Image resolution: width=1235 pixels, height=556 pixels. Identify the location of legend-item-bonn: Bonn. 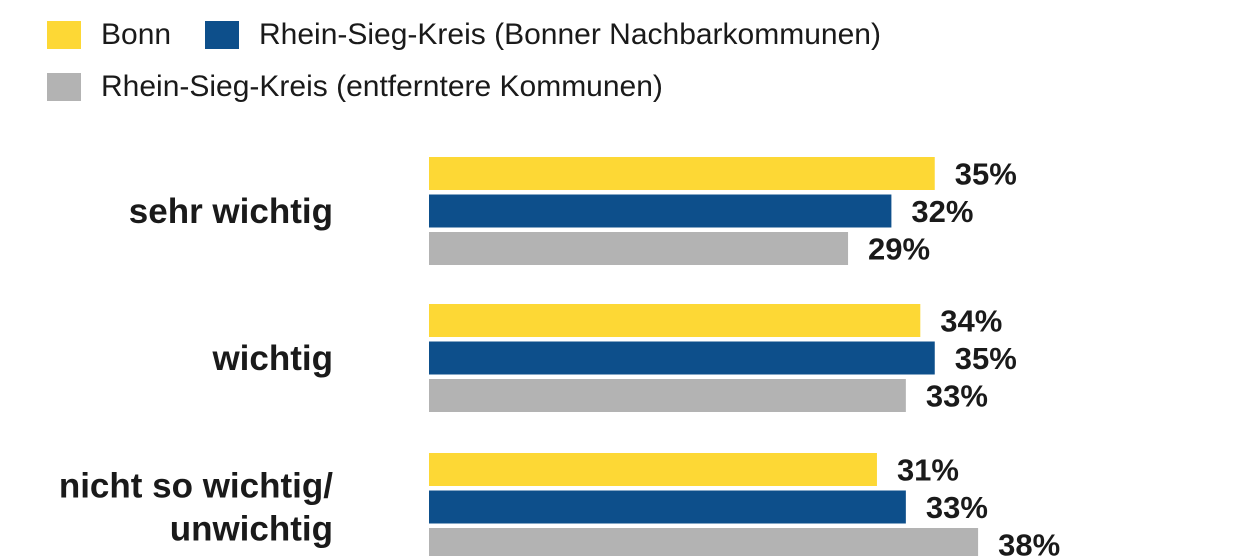
(109, 35).